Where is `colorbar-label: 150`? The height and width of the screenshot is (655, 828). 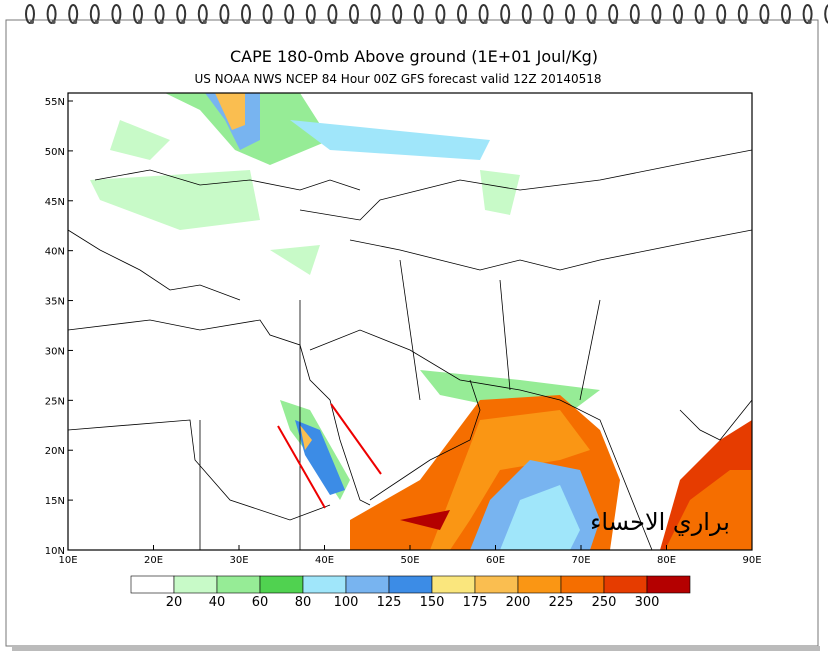
colorbar-label: 150 is located at coordinates (432, 602).